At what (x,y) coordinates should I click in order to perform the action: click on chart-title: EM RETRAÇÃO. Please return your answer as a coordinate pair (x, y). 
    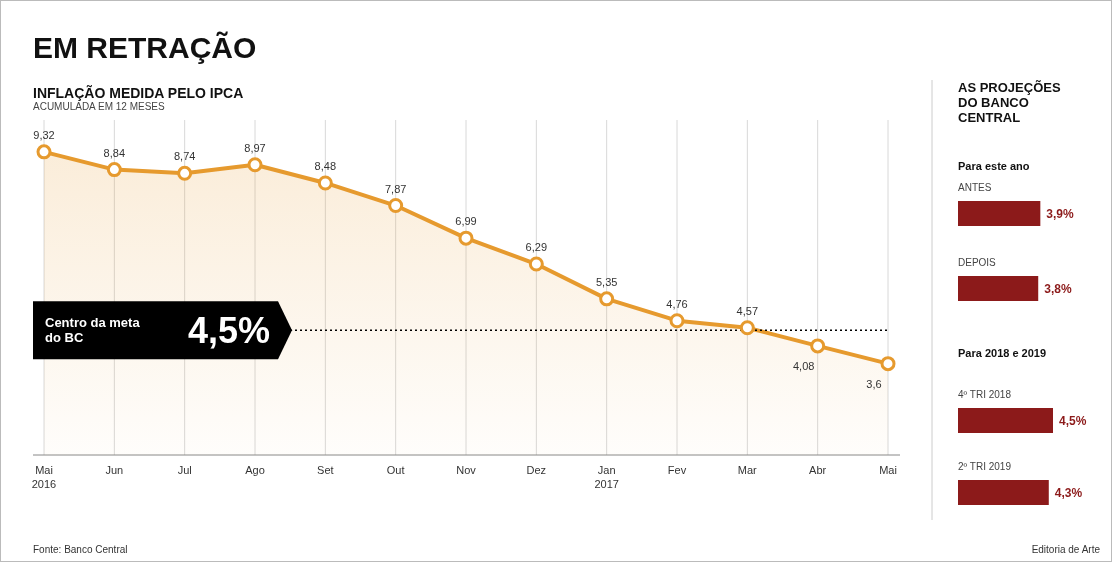
    Looking at the image, I should click on (145, 47).